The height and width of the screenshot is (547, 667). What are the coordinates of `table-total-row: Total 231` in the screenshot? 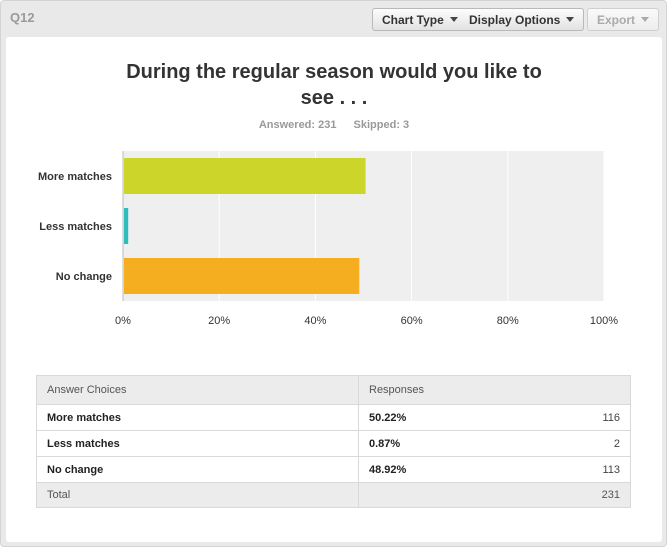 It's located at (333, 495).